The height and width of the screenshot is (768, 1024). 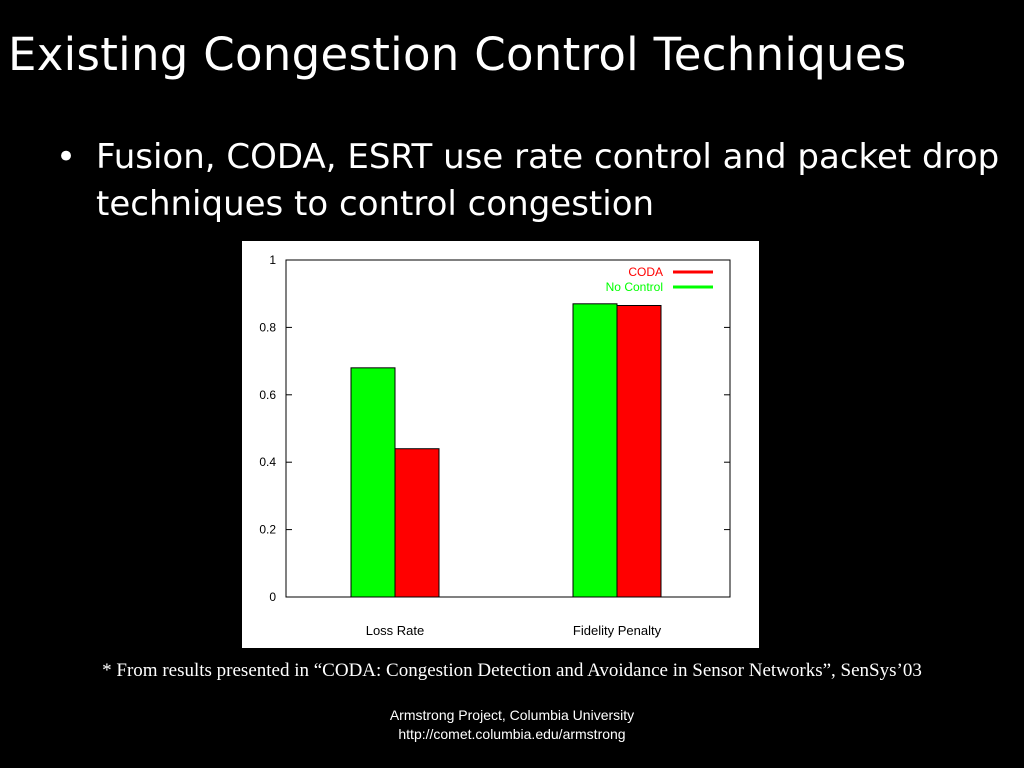 I want to click on y-tick-label: 0.6, so click(x=267, y=395).